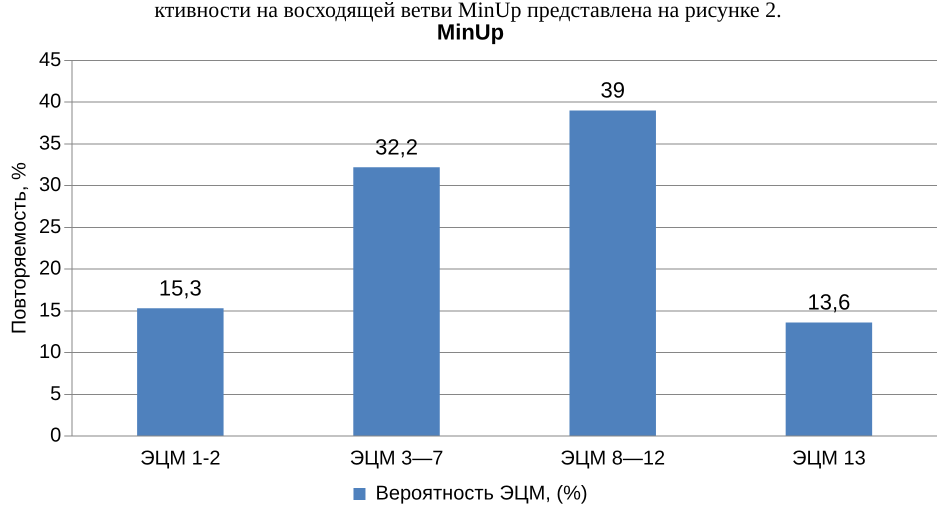 This screenshot has width=937, height=518. I want to click on data-label: 32,2, so click(396, 147).